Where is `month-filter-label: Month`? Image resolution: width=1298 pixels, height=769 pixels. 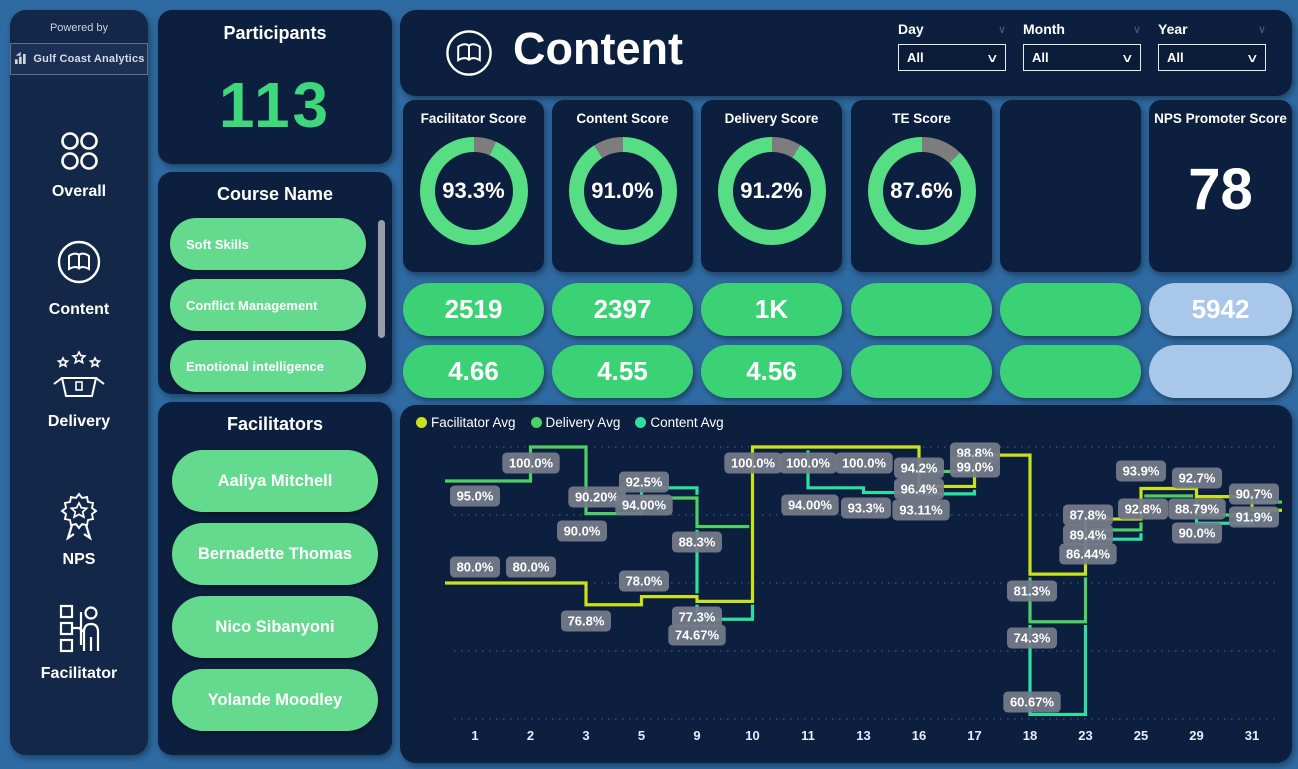 month-filter-label: Month is located at coordinates (1044, 29).